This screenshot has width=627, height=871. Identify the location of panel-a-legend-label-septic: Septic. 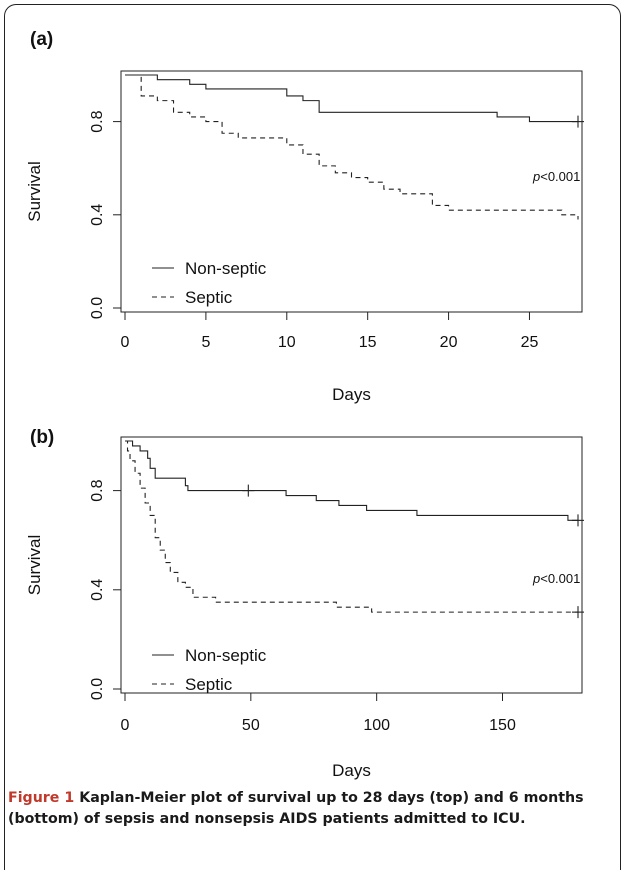
(209, 297).